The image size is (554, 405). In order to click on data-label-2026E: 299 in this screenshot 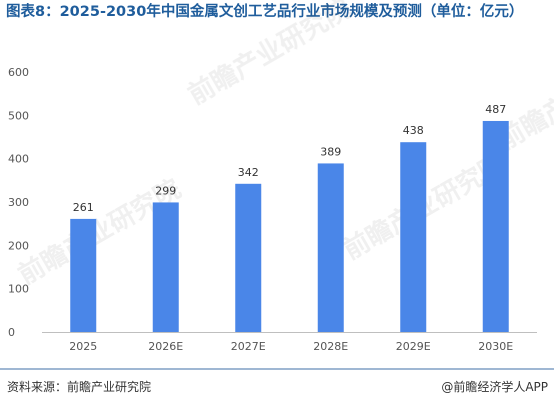, I will do `click(165, 190)`.